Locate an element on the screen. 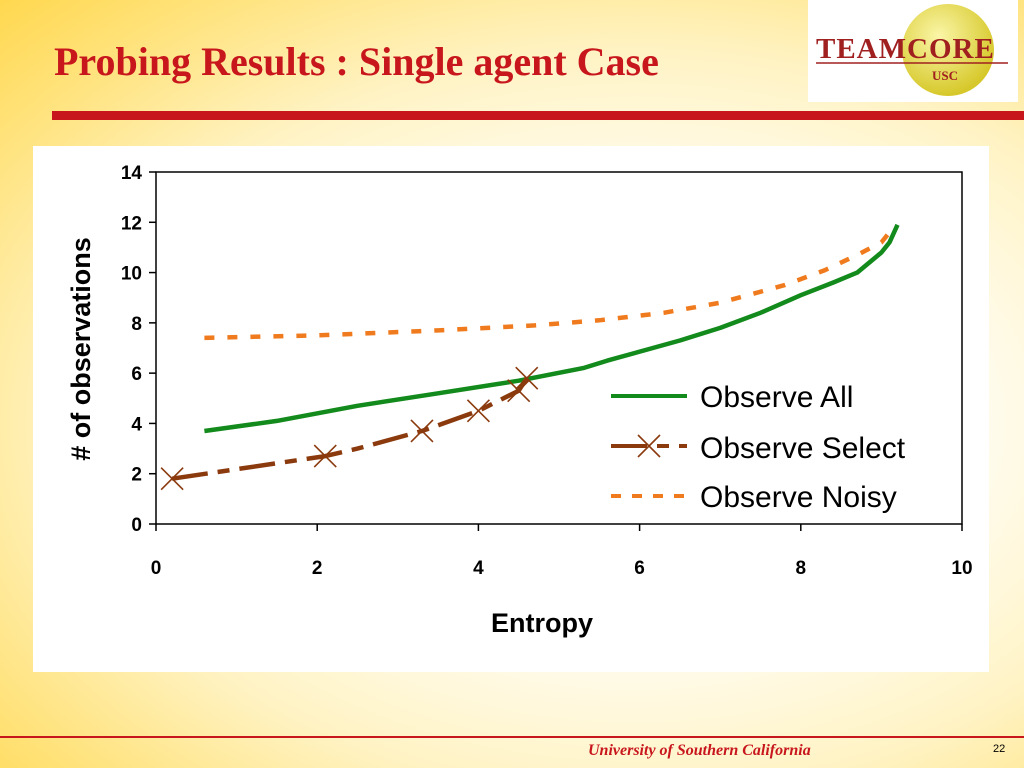  page-number: 22 is located at coordinates (999, 749).